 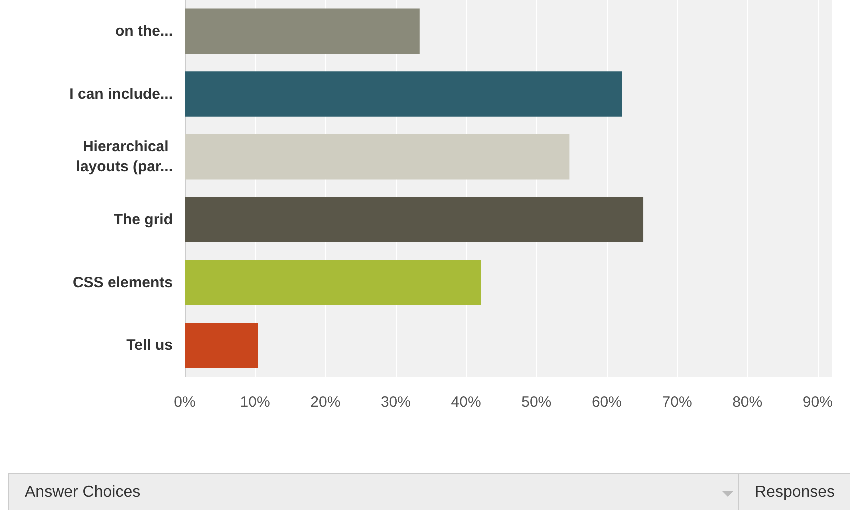 What do you see at coordinates (537, 402) in the screenshot?
I see `x-tick-label: 50%` at bounding box center [537, 402].